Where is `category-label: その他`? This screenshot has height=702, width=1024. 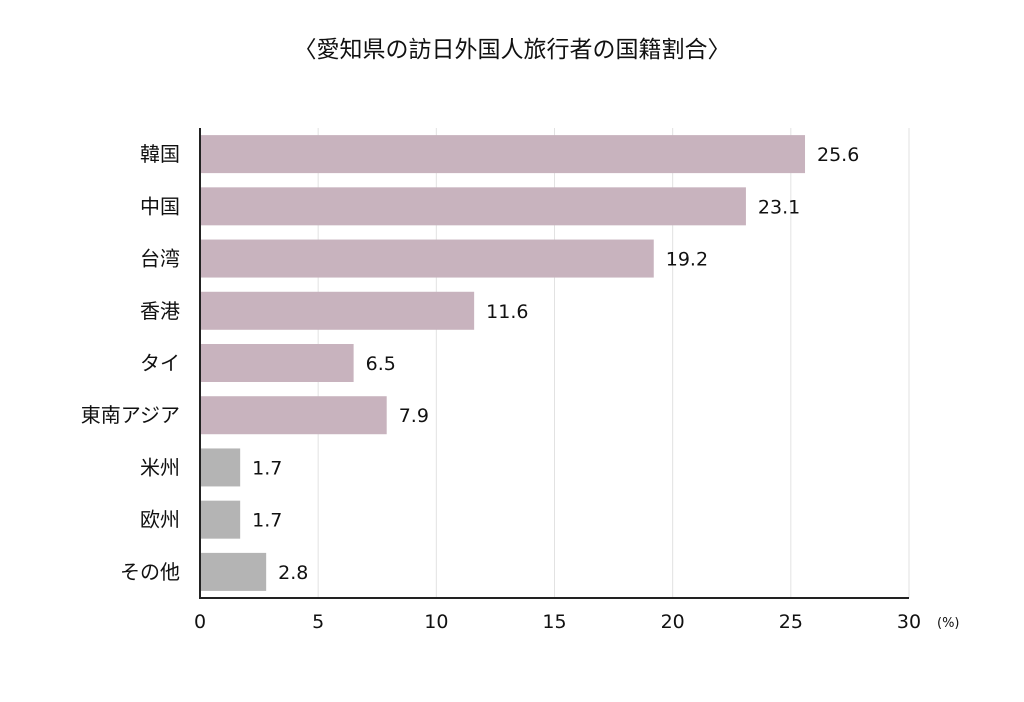
category-label: その他 is located at coordinates (150, 572).